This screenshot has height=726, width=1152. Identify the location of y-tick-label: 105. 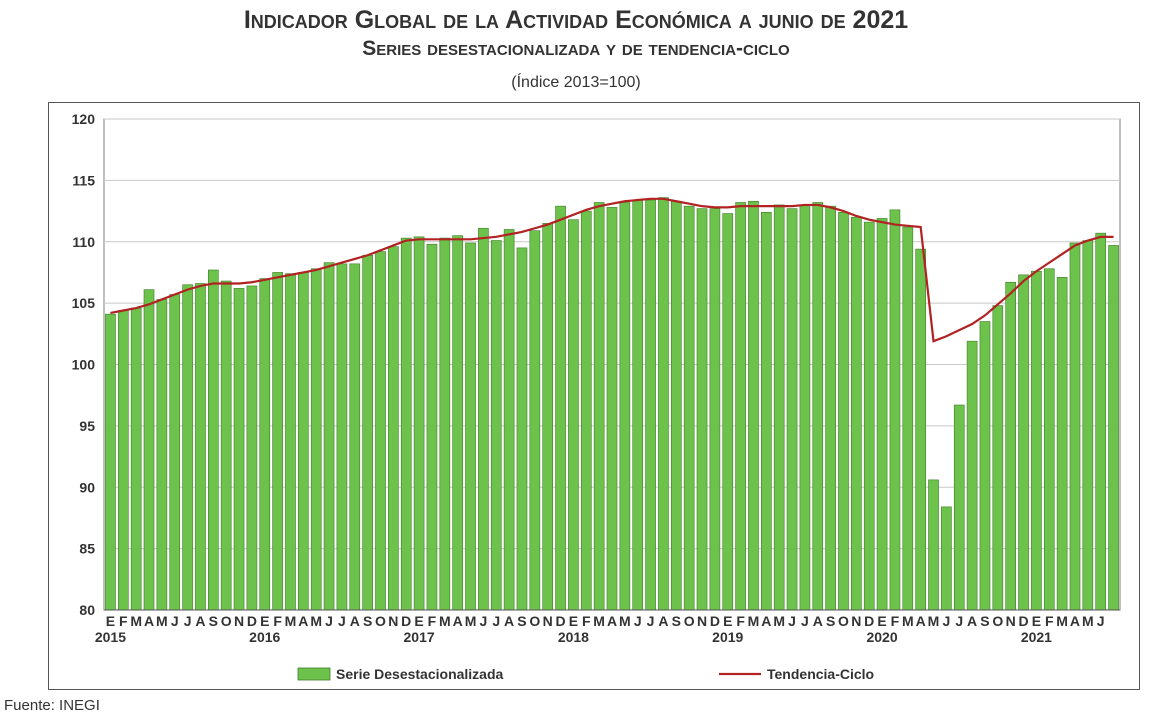
(84, 303).